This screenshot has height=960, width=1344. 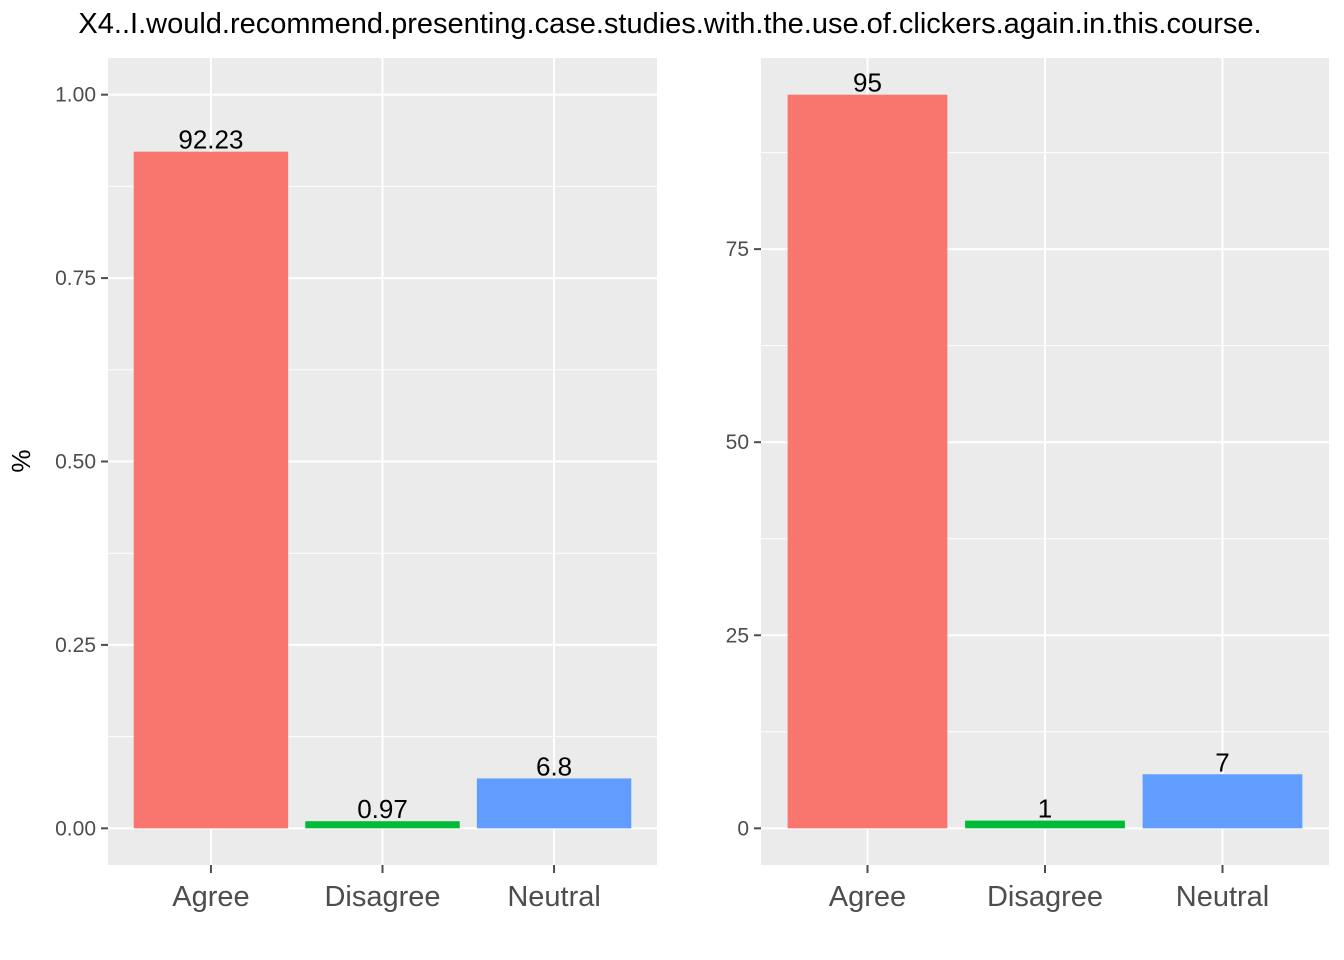 What do you see at coordinates (1045, 809) in the screenshot?
I see `data-label-disagree: 1` at bounding box center [1045, 809].